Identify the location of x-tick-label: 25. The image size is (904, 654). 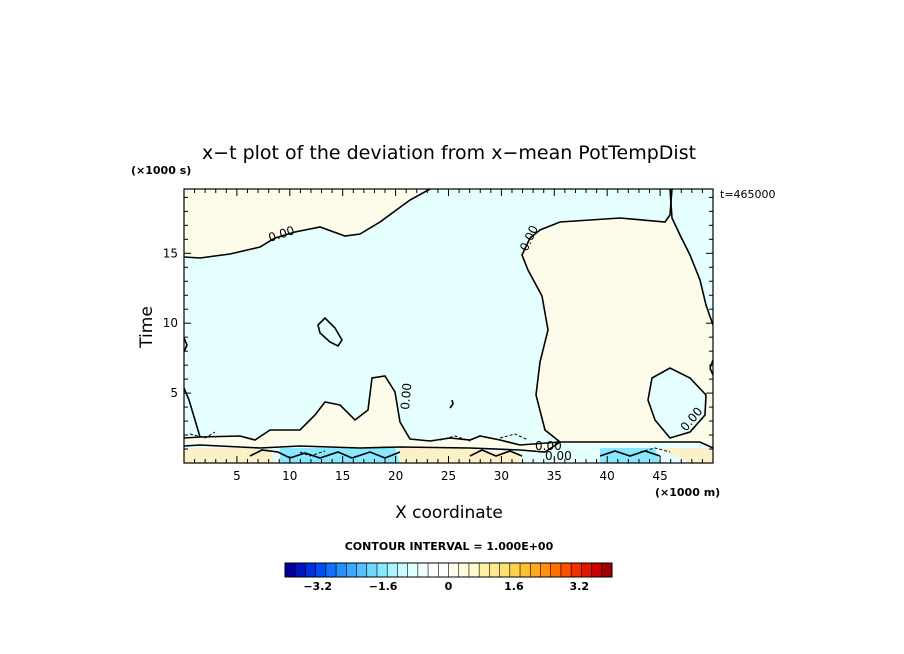
(448, 476).